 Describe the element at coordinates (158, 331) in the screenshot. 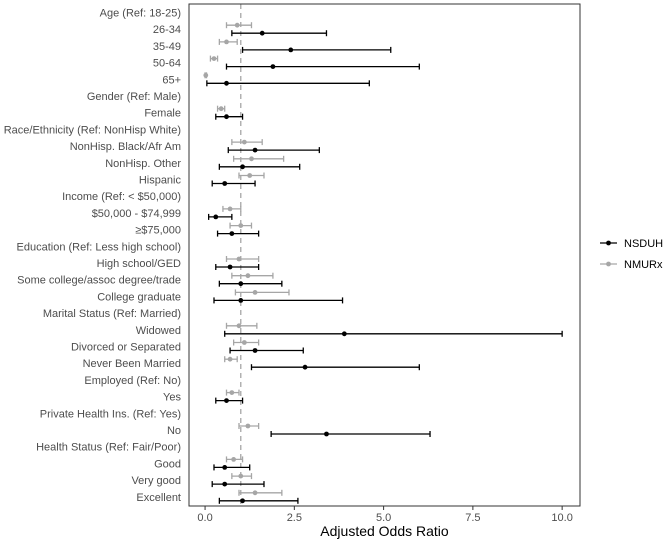

I see `y-tick-label: Widowed` at that location.